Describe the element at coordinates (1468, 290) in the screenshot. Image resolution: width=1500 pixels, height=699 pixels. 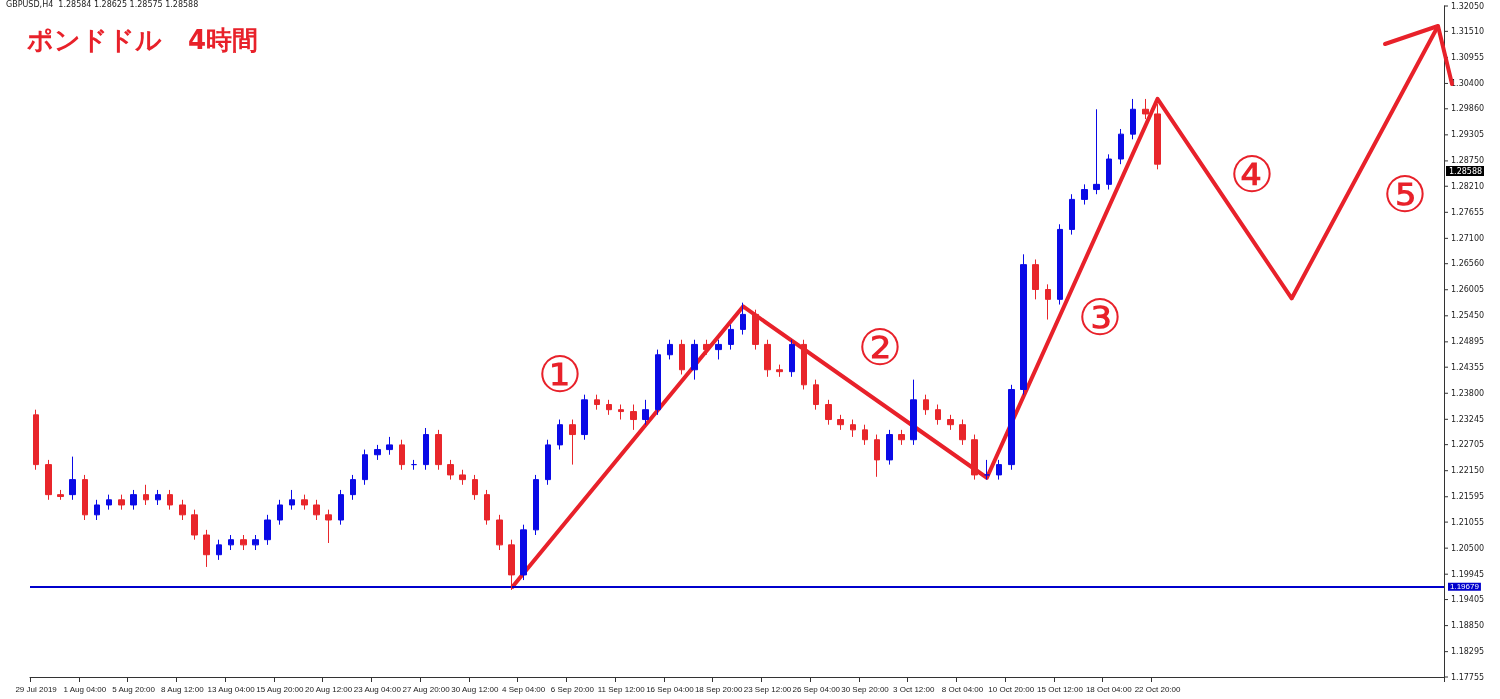
I see `y-tick-label: 1.26005` at that location.